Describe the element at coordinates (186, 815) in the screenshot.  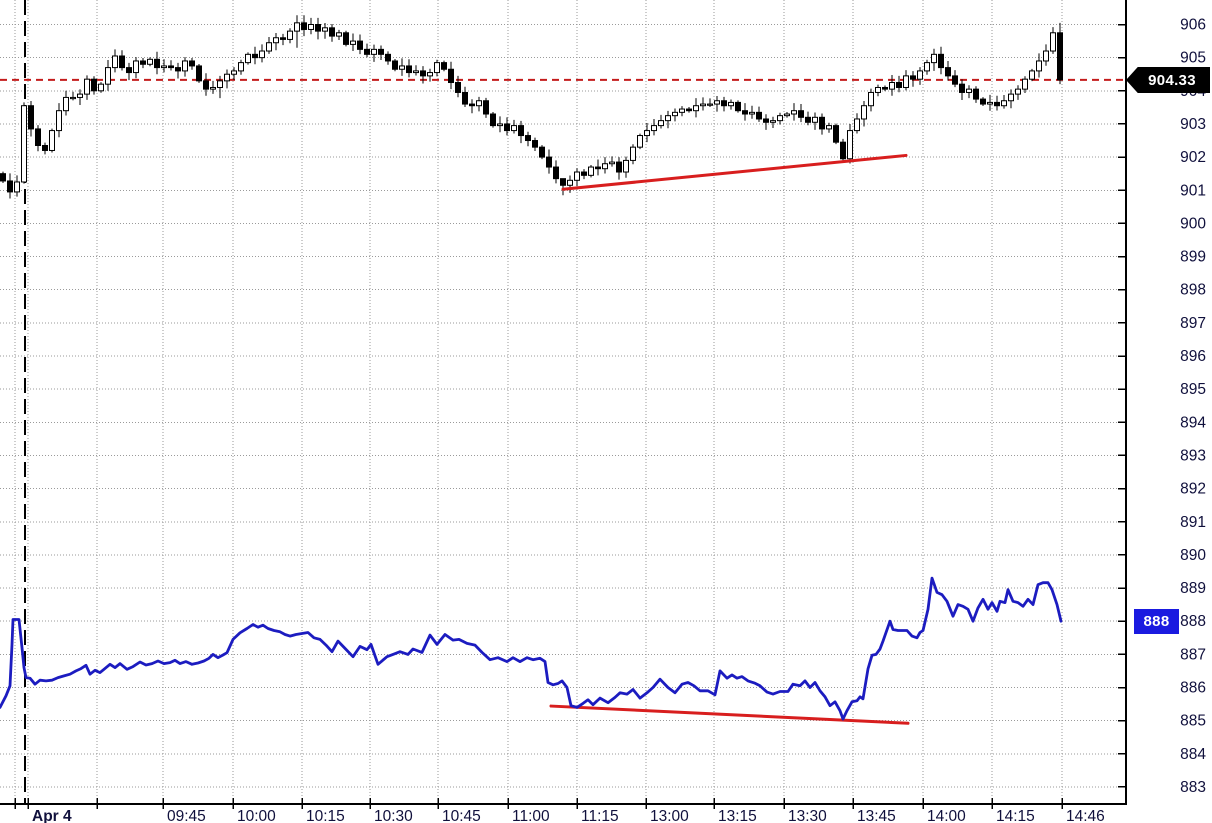
I see `svg-text: 09:45` at that location.